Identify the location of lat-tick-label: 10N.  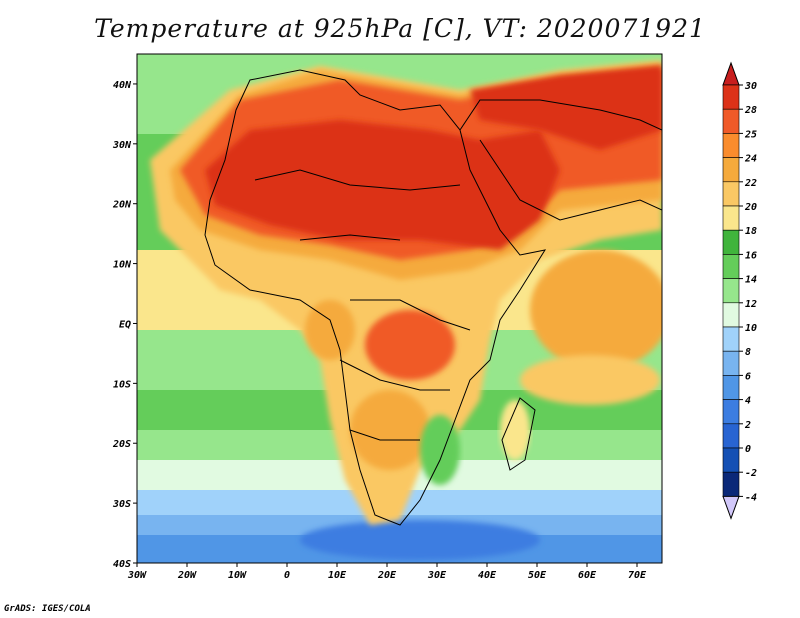
(122, 265).